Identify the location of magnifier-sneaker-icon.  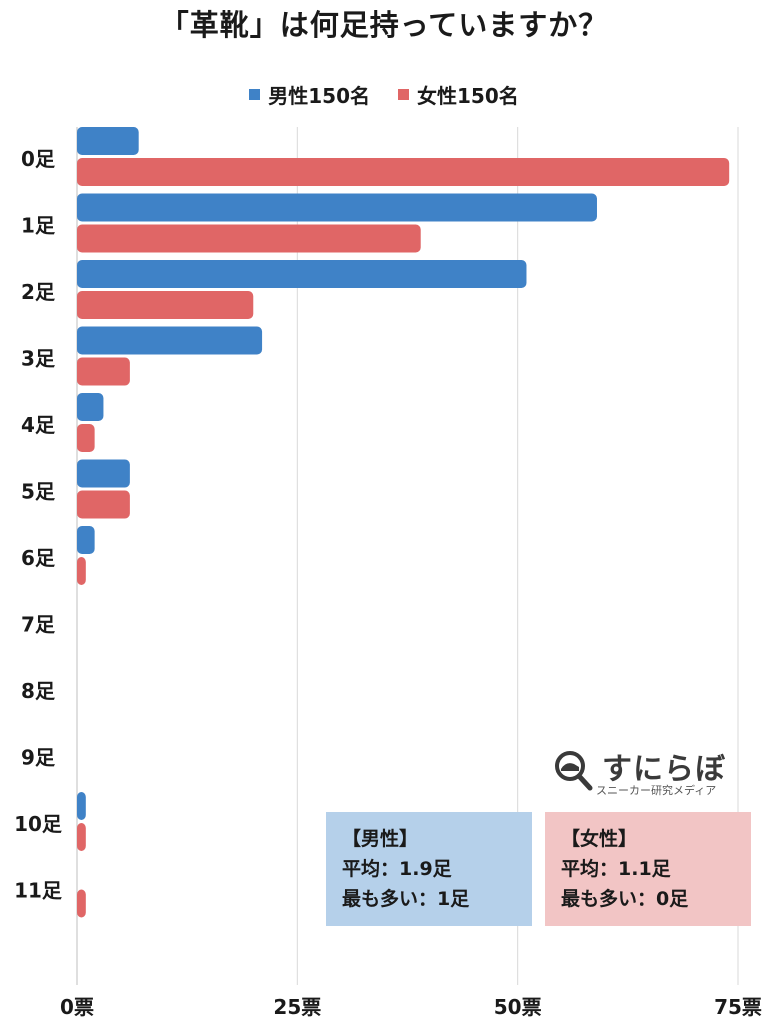
(574, 771).